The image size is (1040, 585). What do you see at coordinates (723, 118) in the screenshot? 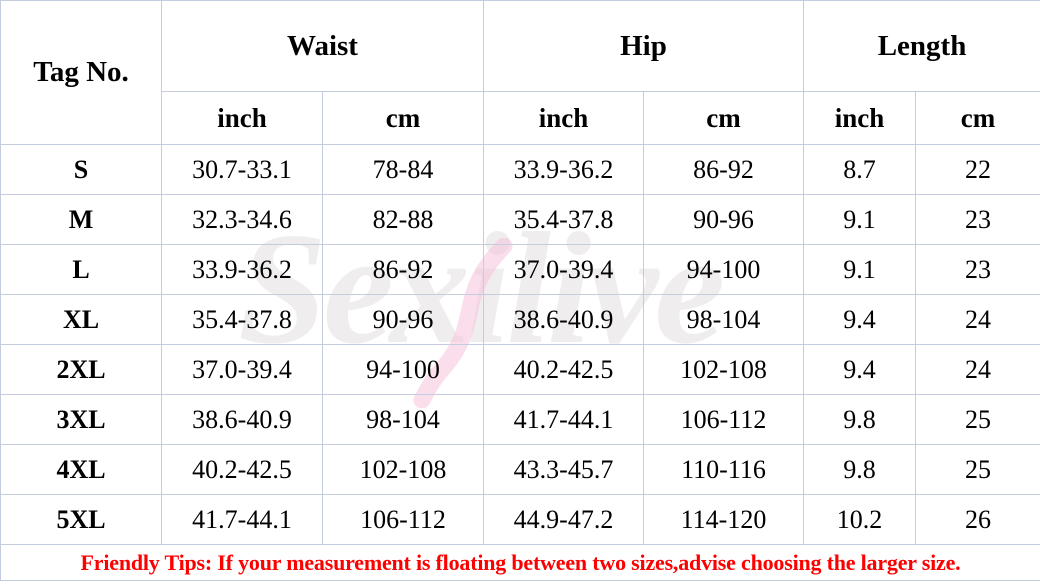
I see `hip-unit-cm: cm` at bounding box center [723, 118].